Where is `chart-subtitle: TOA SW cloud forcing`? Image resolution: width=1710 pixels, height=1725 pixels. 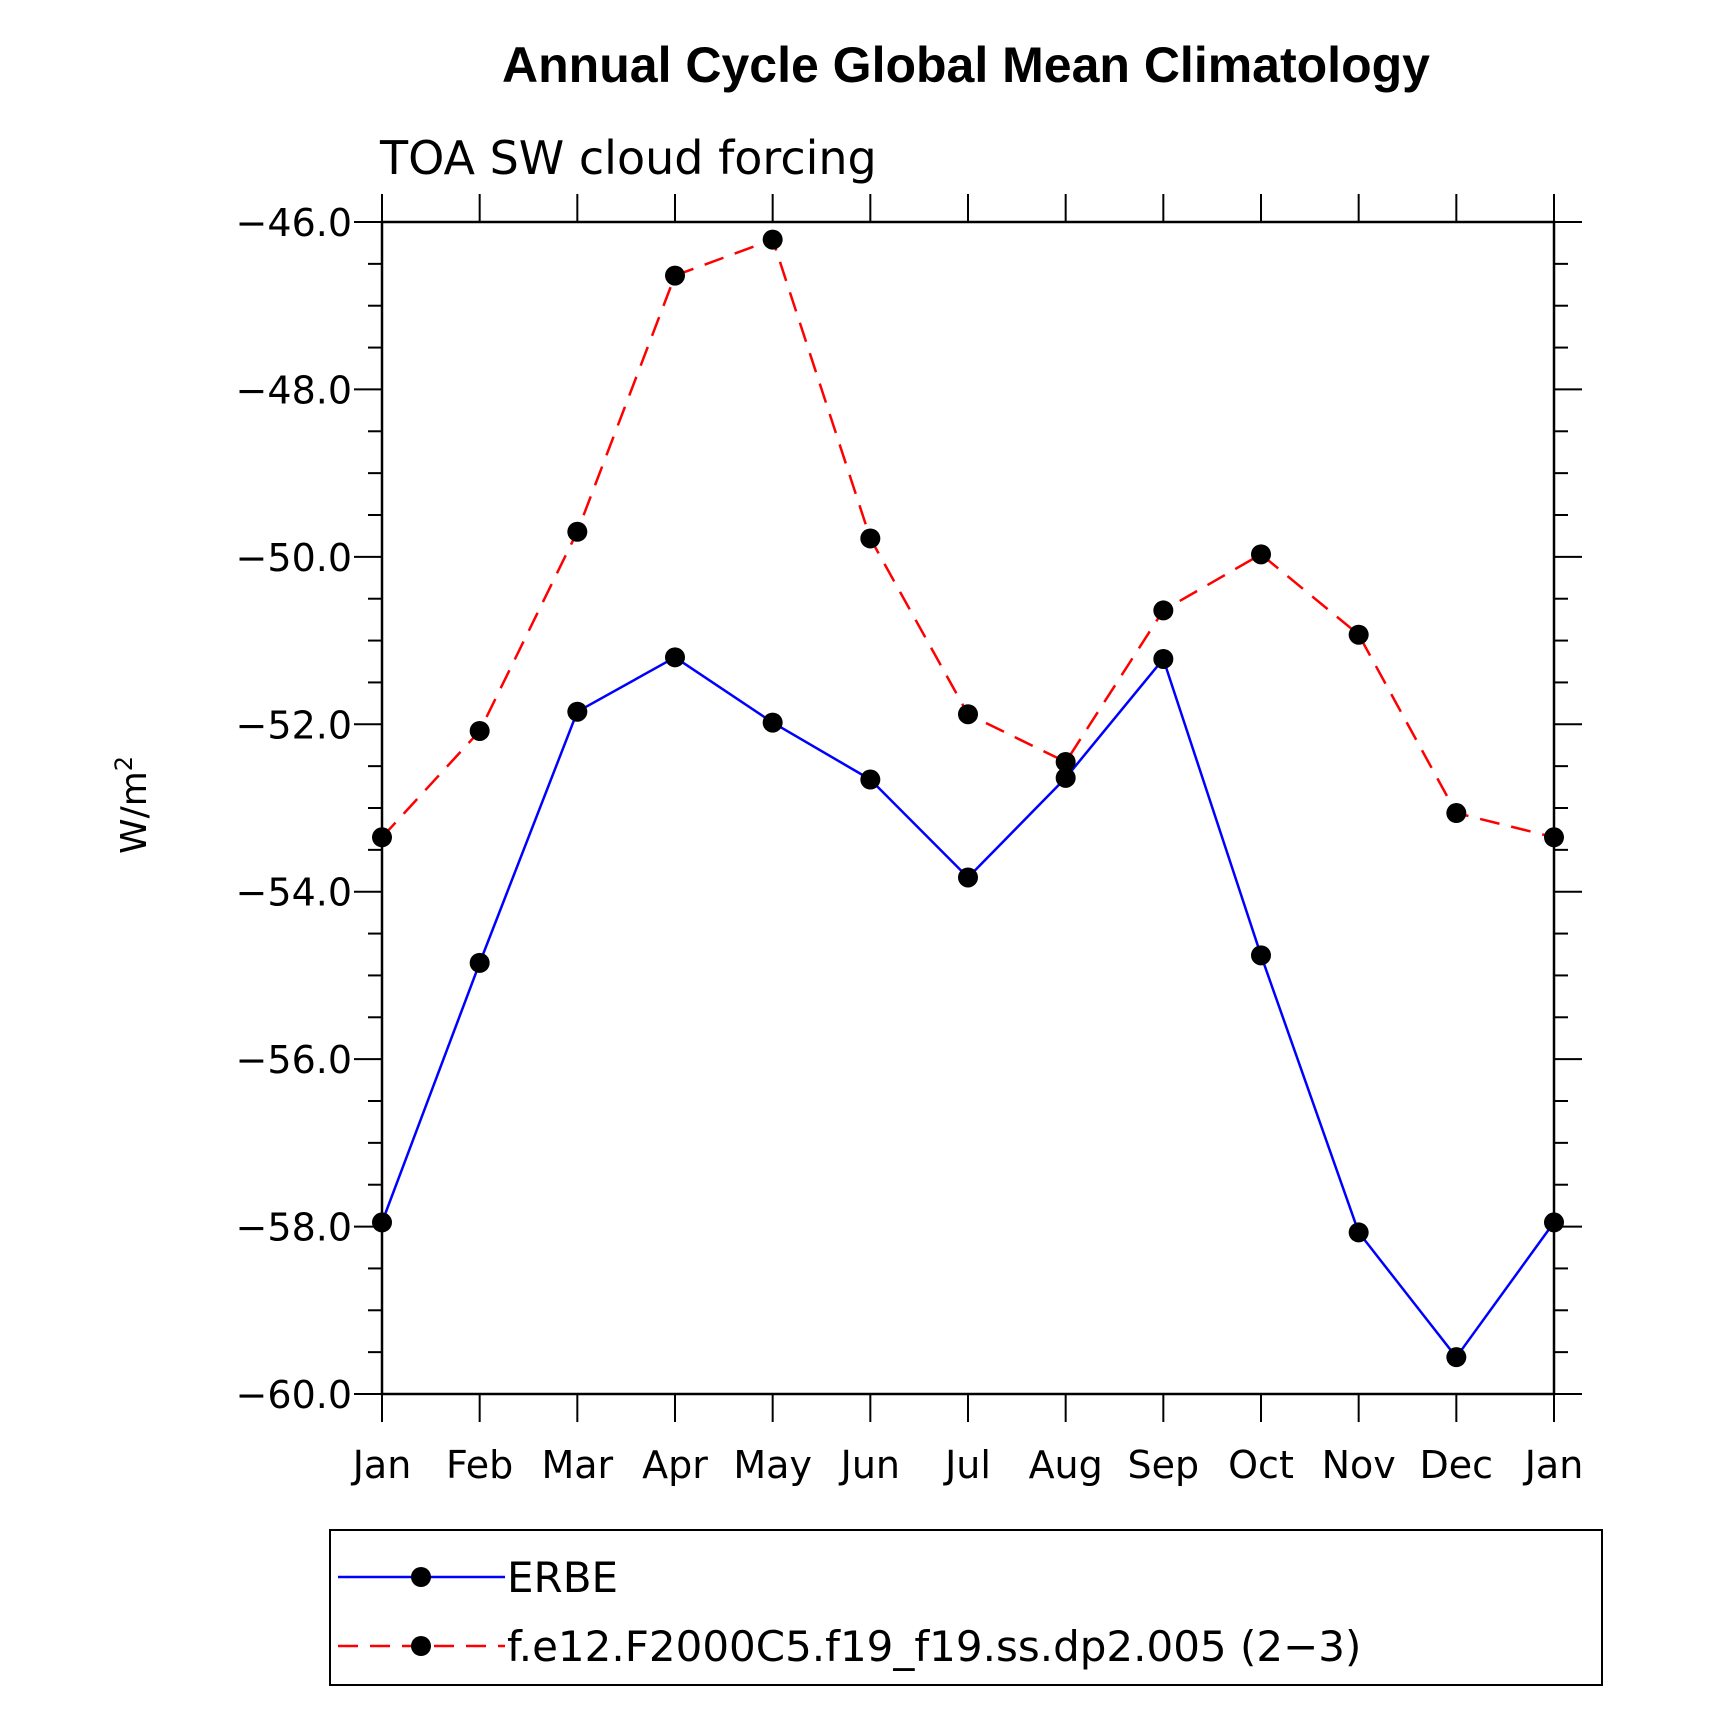
chart-subtitle: TOA SW cloud forcing is located at coordinates (628, 158).